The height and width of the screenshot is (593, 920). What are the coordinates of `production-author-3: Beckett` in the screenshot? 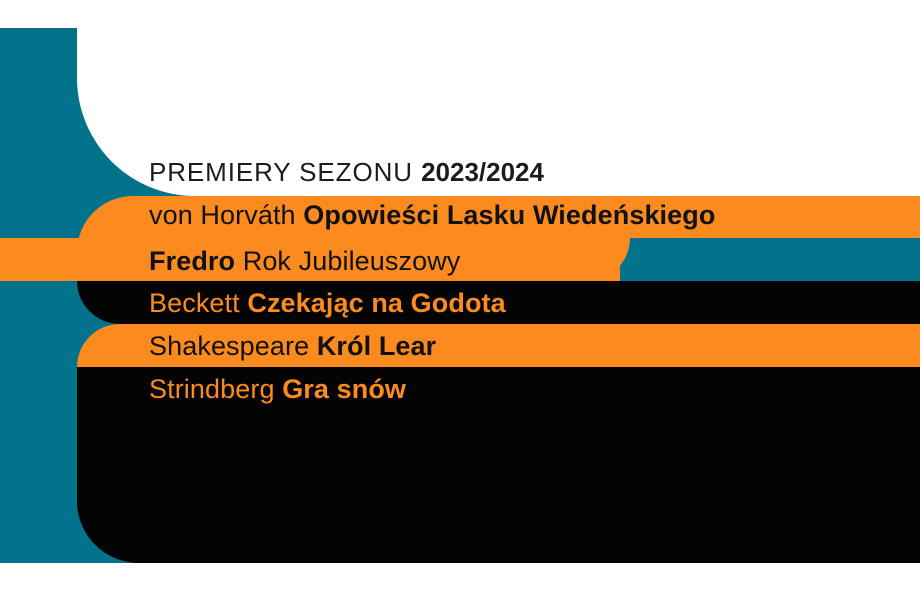 It's located at (198, 303).